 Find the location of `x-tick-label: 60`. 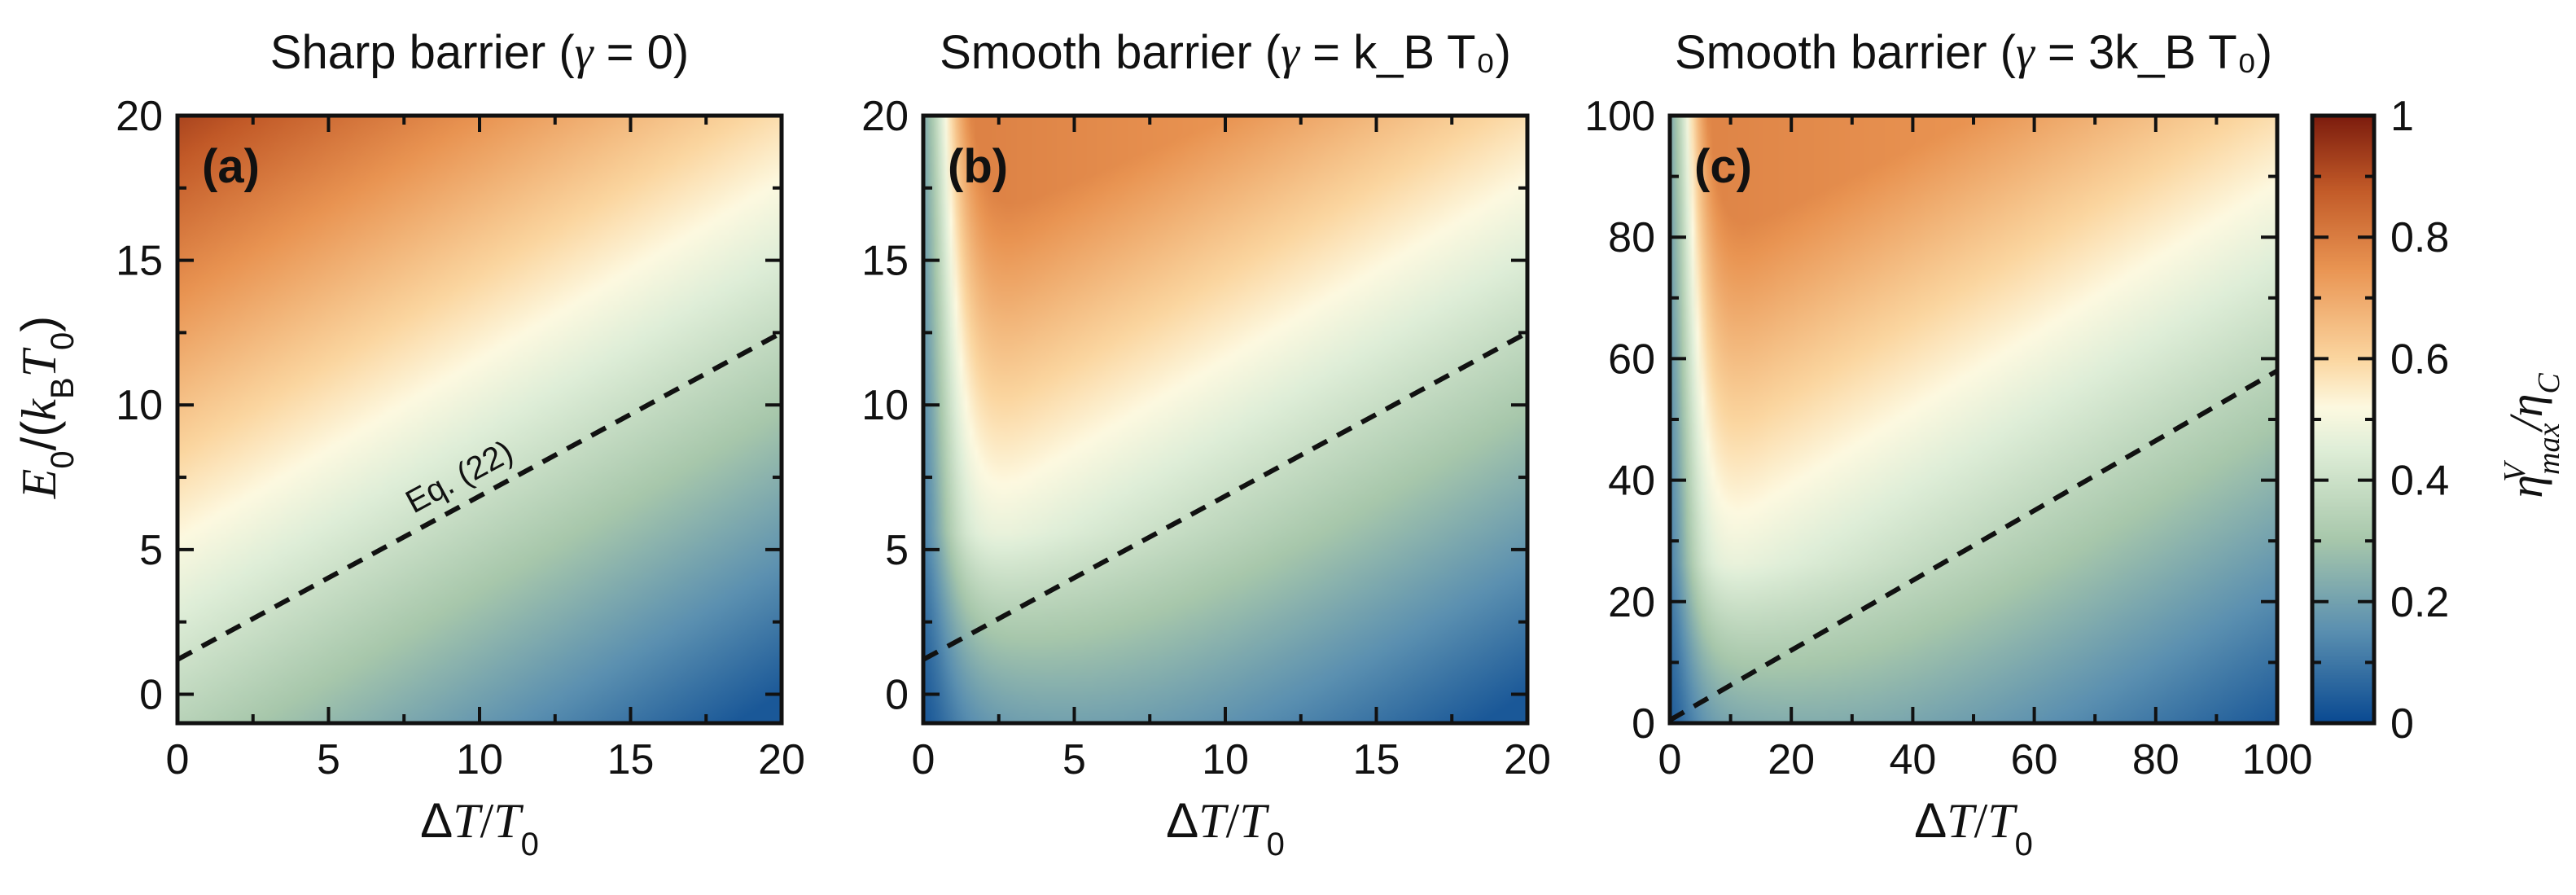

x-tick-label: 60 is located at coordinates (2034, 759).